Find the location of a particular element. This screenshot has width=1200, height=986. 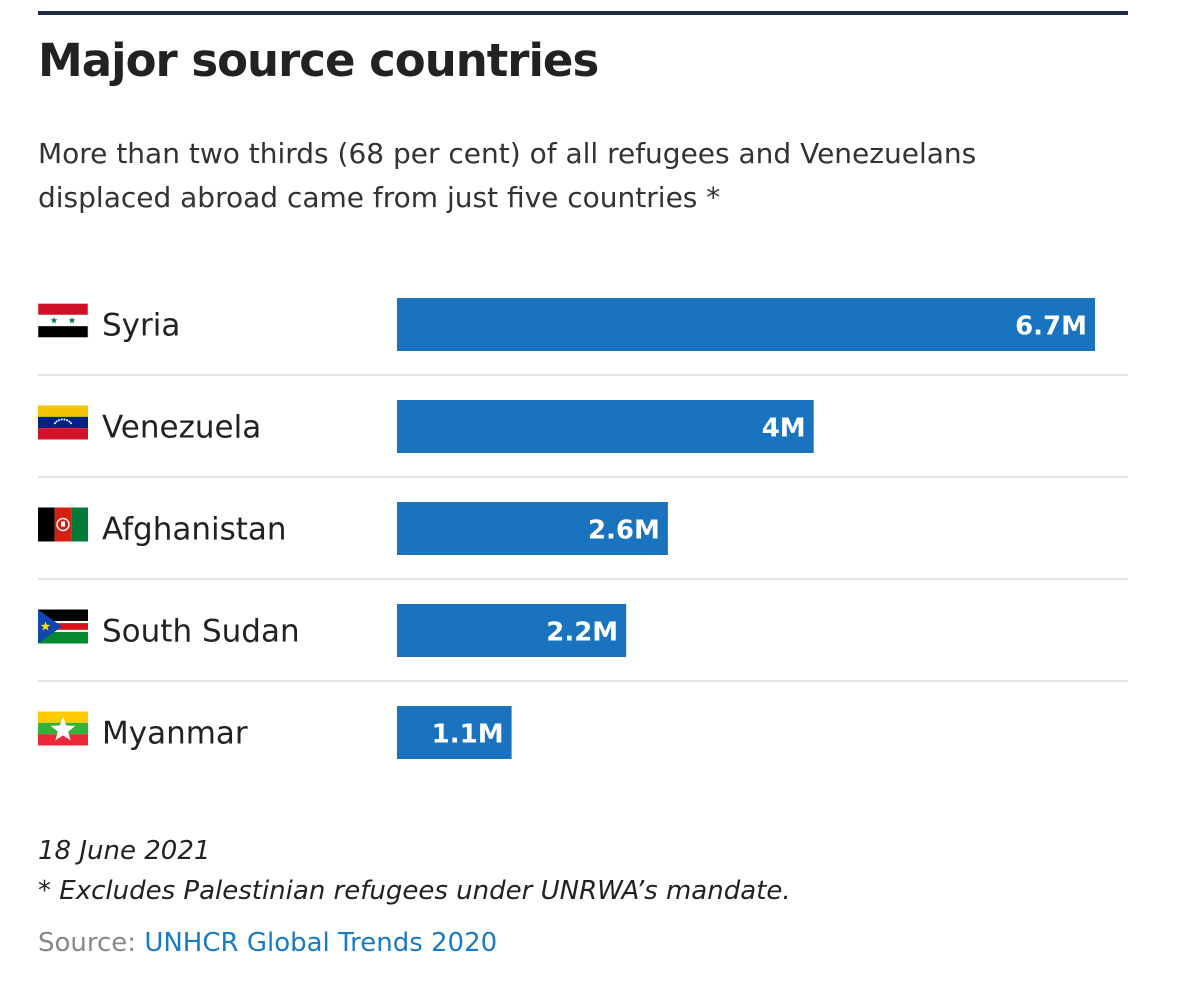

bar-value-label: 2.2M is located at coordinates (582, 633).